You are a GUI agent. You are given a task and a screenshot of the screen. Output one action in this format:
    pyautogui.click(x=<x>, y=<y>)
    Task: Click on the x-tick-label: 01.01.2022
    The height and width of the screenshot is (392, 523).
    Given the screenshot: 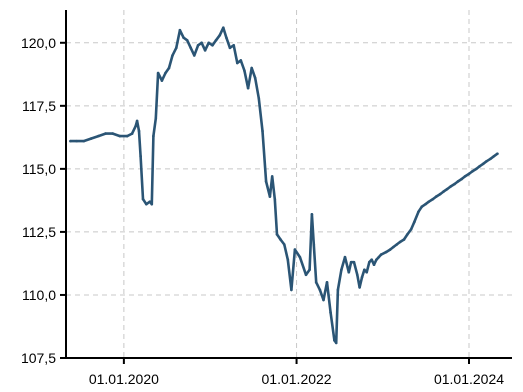 What is the action you would take?
    pyautogui.click(x=297, y=379)
    